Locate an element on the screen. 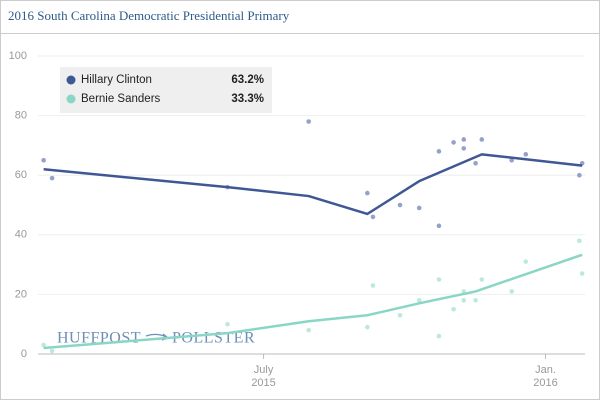 This screenshot has height=400, width=600. y-tick-label: 80 is located at coordinates (21, 116).